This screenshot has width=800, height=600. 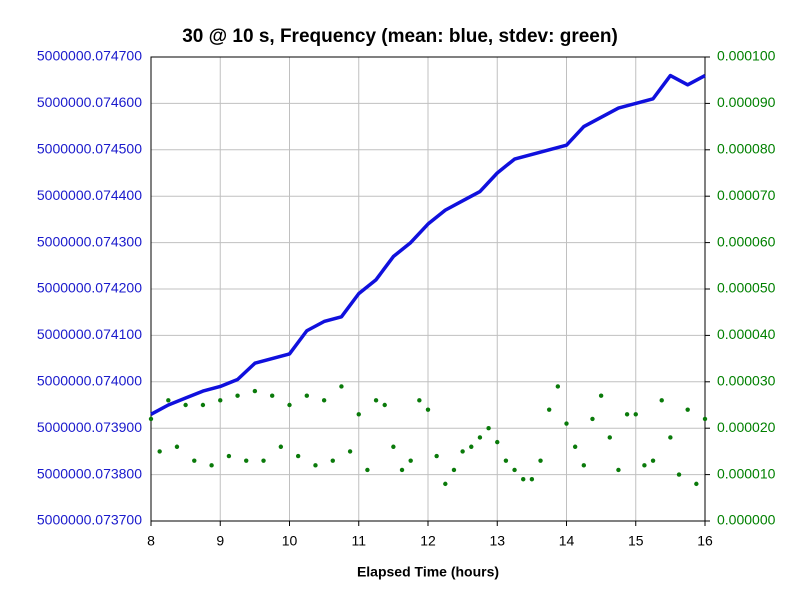 I want to click on y-tick-label: 5000000.073800, so click(x=89, y=473).